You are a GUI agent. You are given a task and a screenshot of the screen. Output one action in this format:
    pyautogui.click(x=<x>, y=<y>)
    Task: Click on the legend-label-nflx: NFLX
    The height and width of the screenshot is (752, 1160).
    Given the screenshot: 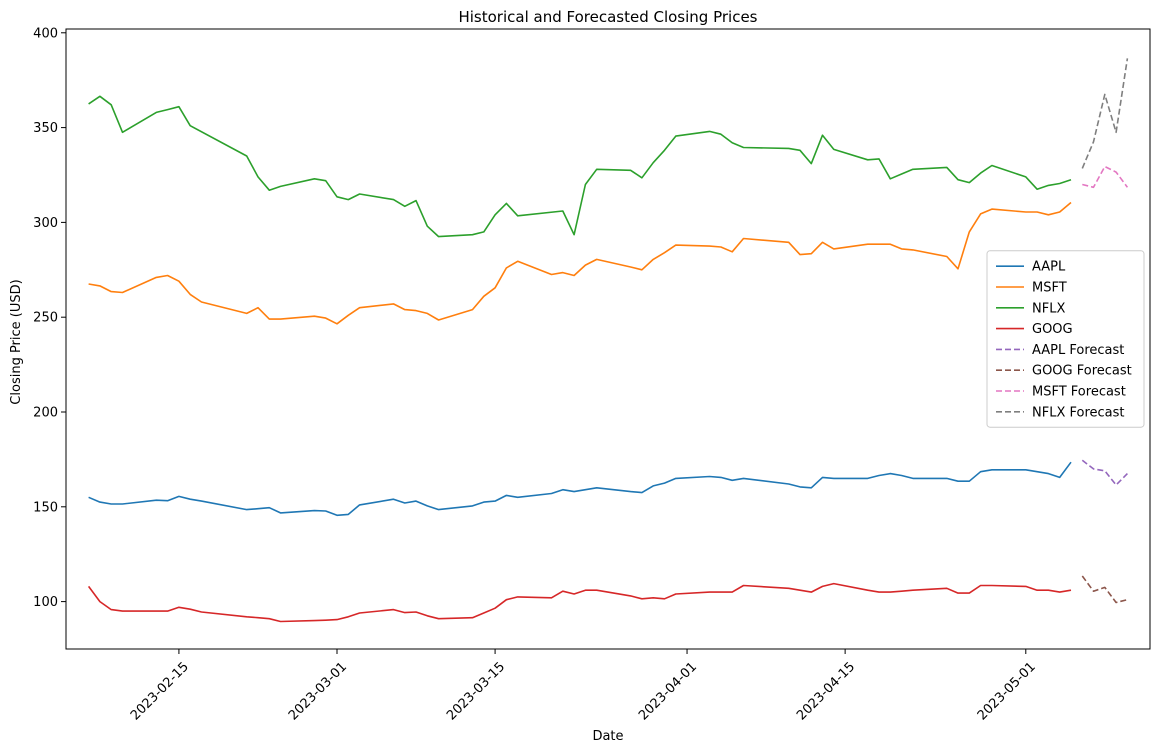 What is the action you would take?
    pyautogui.click(x=1048, y=308)
    